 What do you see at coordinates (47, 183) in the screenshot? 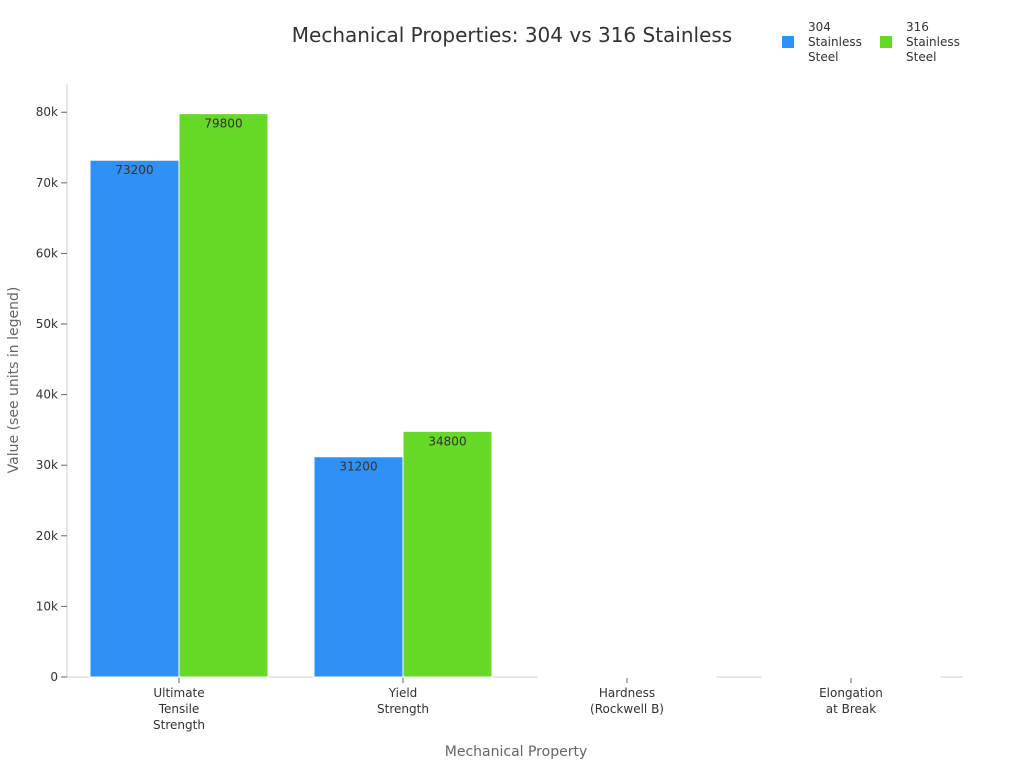
I see `y-tick-label: 70k` at bounding box center [47, 183].